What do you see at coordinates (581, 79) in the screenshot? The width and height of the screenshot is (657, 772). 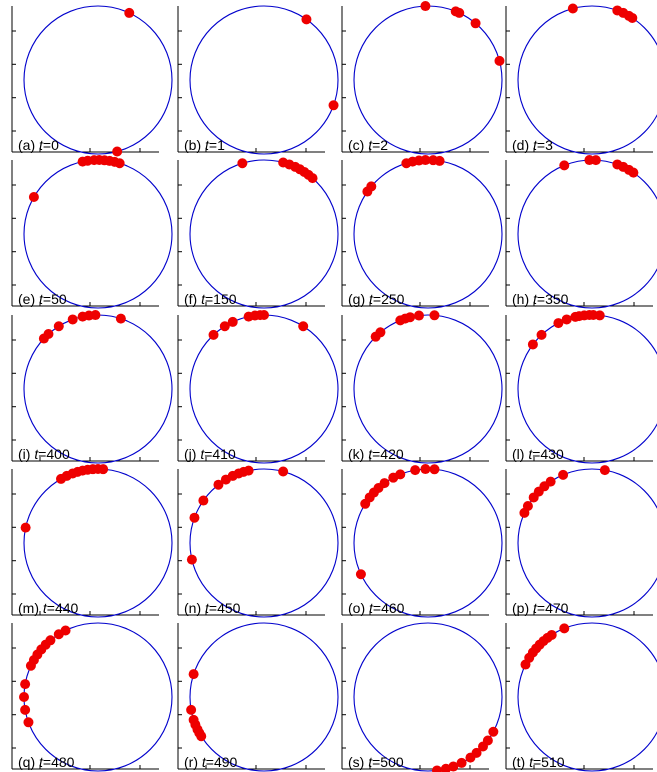 I see `panel-d: (d) t=3` at bounding box center [581, 79].